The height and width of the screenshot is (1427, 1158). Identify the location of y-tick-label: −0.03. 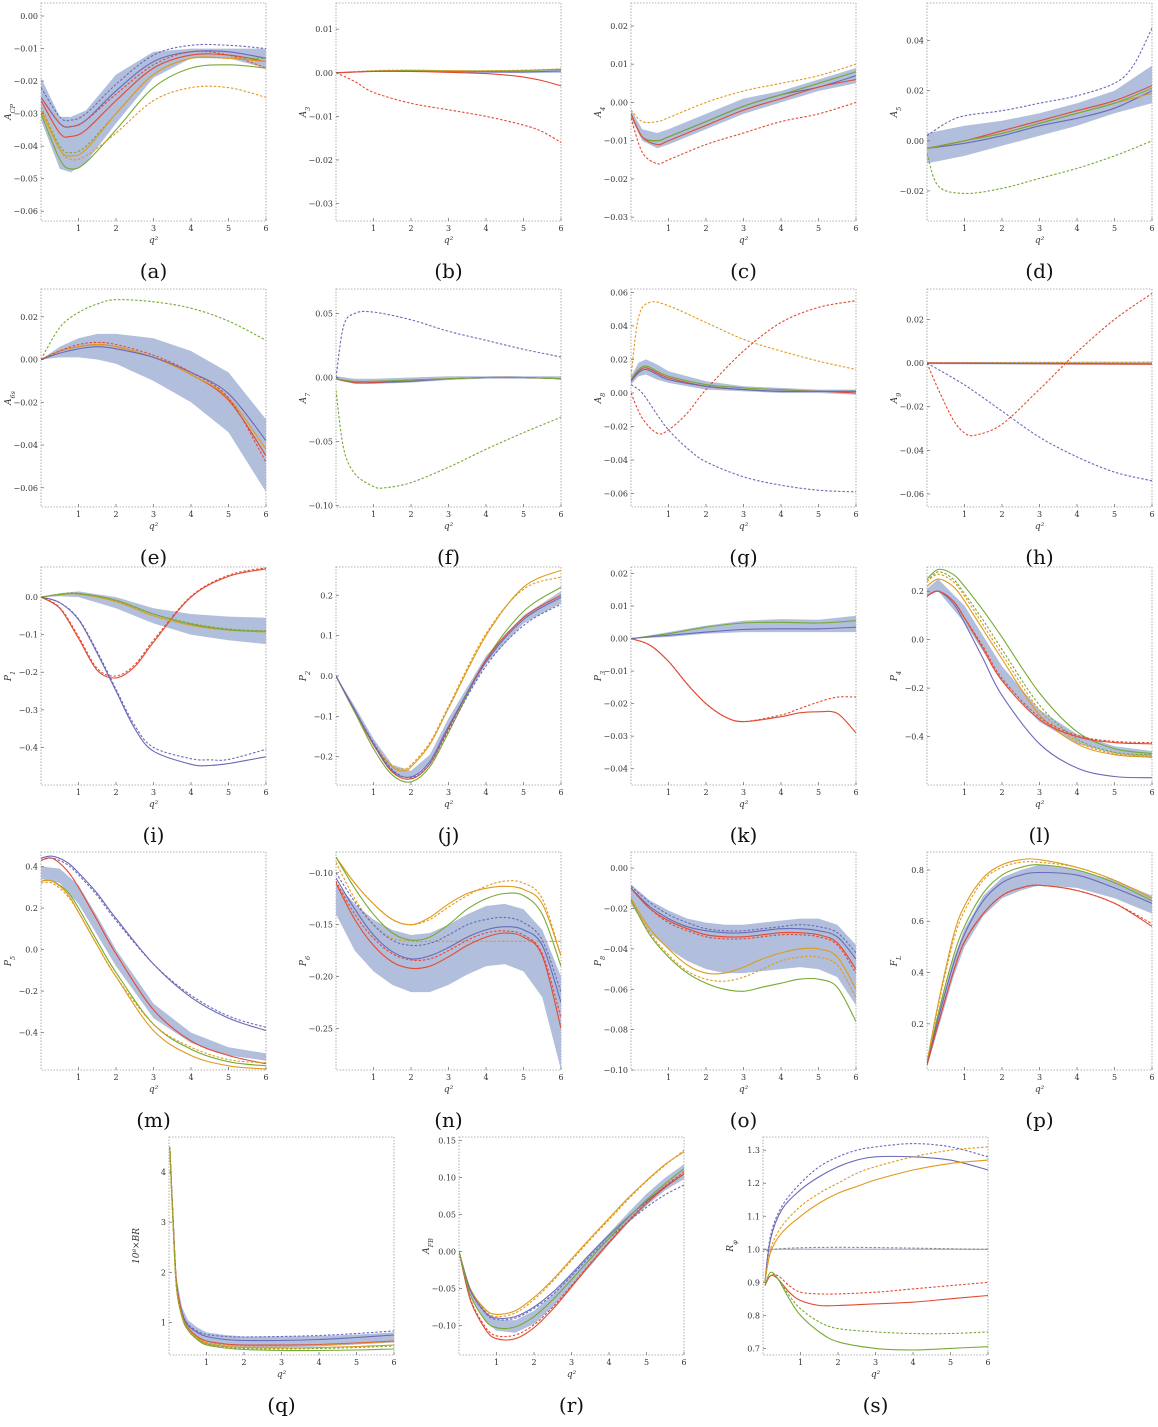
(320, 204).